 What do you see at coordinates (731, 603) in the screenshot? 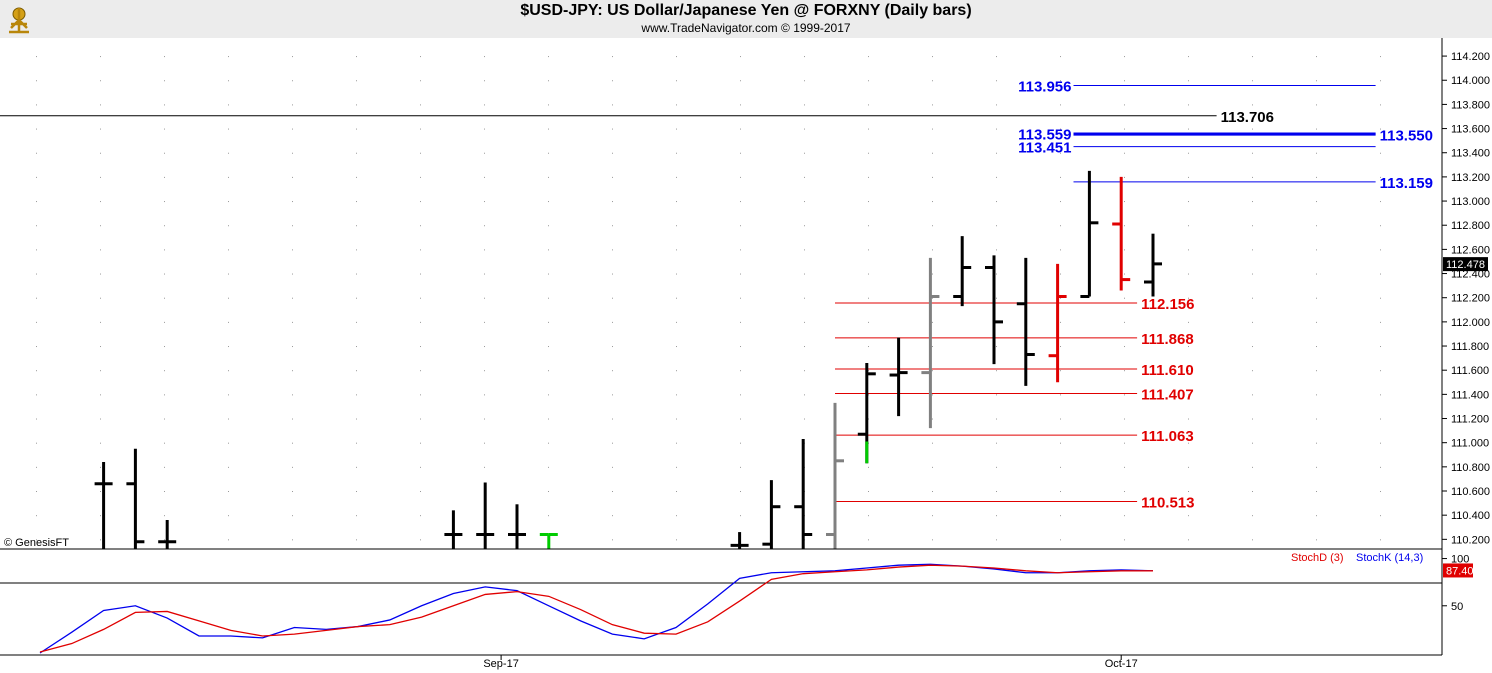
I see `stochastic-pane: StochD (3) StochK (14,3)` at bounding box center [731, 603].